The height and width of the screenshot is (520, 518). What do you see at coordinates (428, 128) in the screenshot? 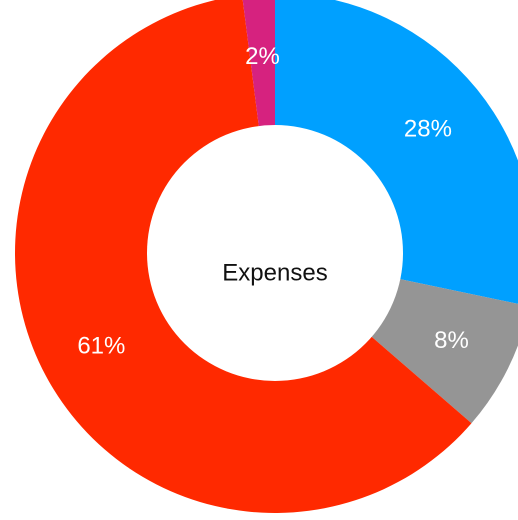
I see `slice-label-0: 28%` at bounding box center [428, 128].